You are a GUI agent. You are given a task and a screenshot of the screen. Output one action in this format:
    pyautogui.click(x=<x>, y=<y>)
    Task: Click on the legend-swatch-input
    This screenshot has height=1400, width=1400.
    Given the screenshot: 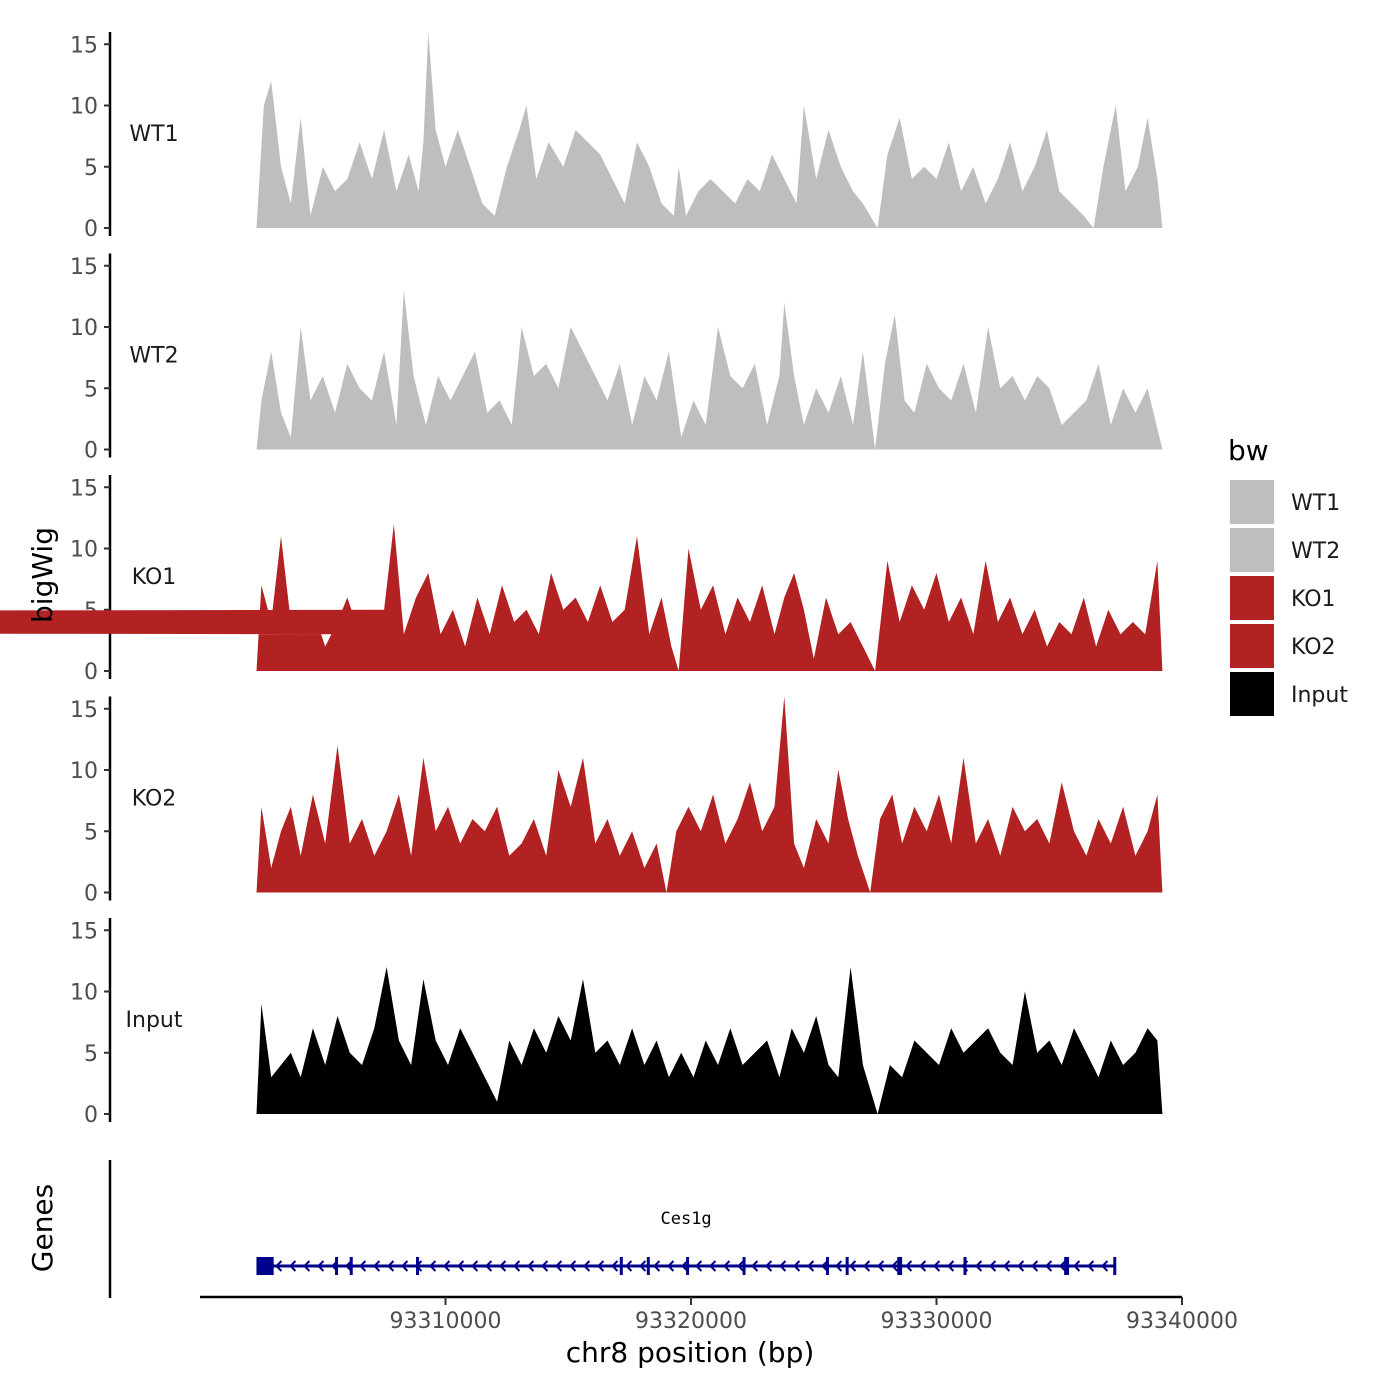 What is the action you would take?
    pyautogui.click(x=1252, y=694)
    